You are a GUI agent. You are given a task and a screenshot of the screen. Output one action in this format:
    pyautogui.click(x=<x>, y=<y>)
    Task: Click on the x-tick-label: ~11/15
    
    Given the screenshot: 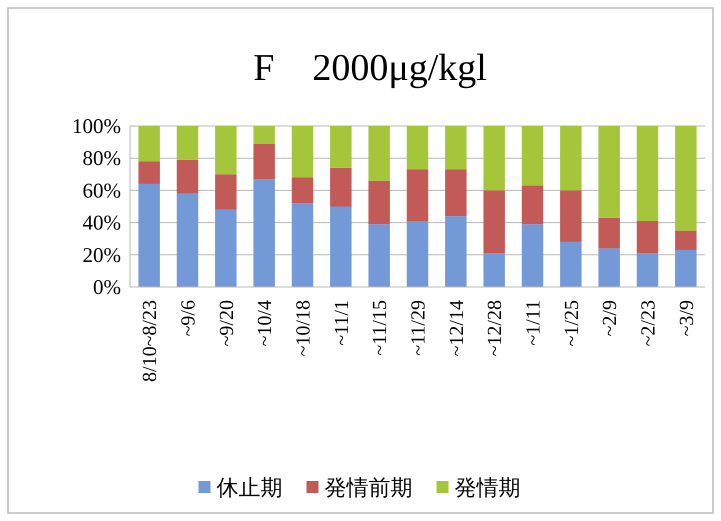 What is the action you would take?
    pyautogui.click(x=380, y=328)
    